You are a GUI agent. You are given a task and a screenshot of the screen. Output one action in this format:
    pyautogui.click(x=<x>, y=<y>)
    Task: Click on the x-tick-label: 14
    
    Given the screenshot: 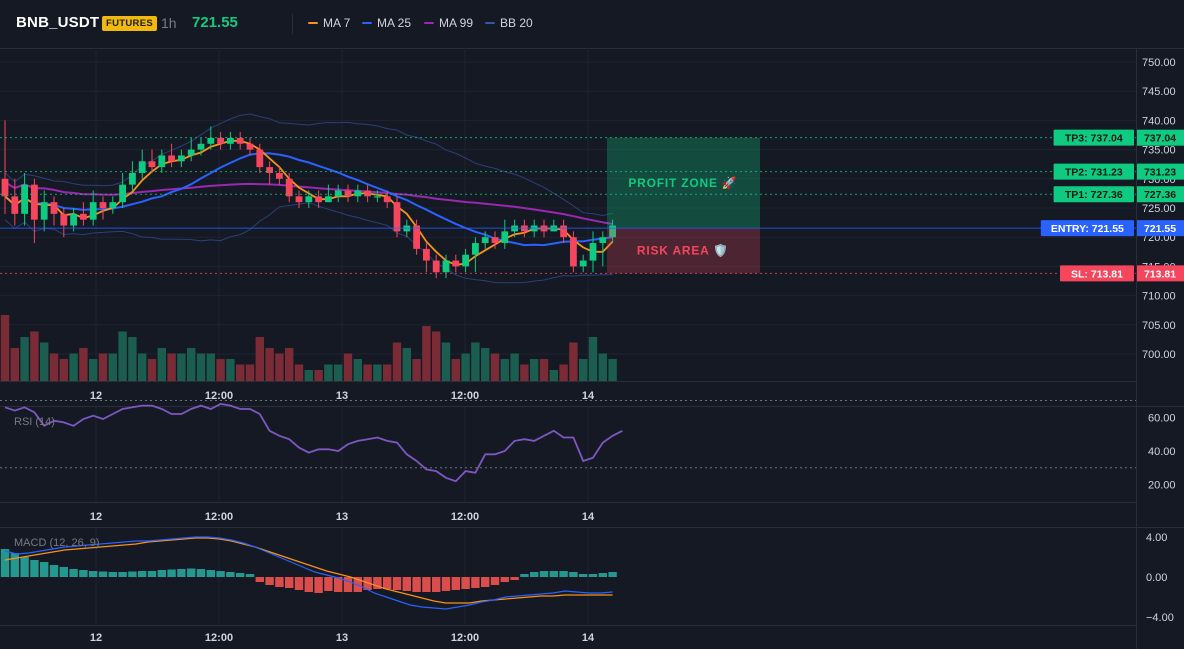 What is the action you would take?
    pyautogui.click(x=588, y=396)
    